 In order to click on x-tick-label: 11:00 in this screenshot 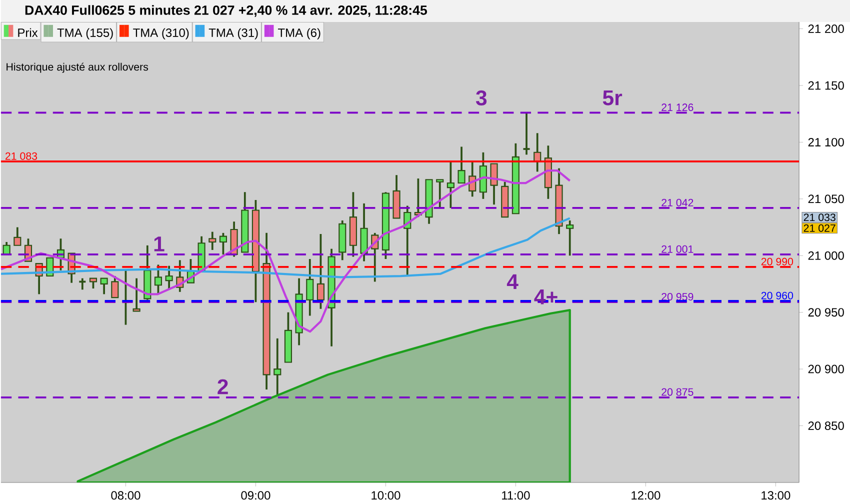, I will do `click(516, 495)`.